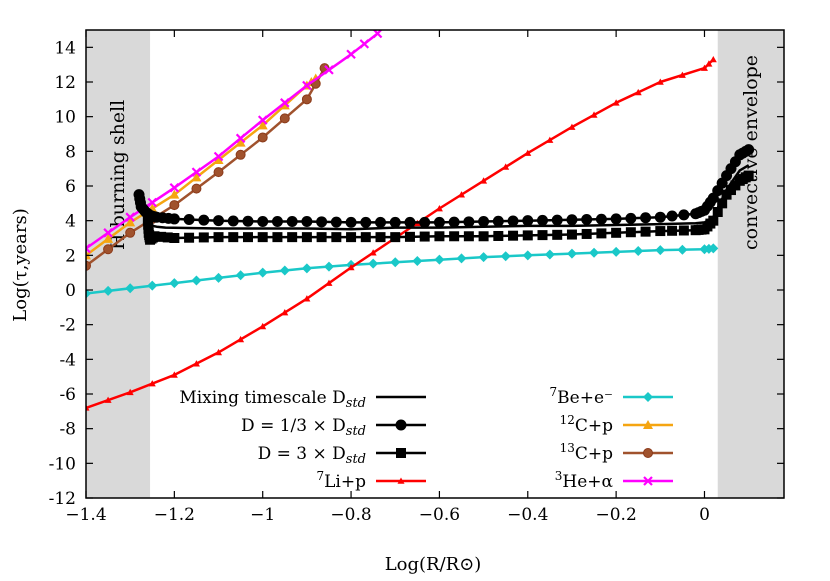 Image resolution: width=830 pixels, height=581 pixels. I want to click on legend-name: C+p, so click(594, 454).